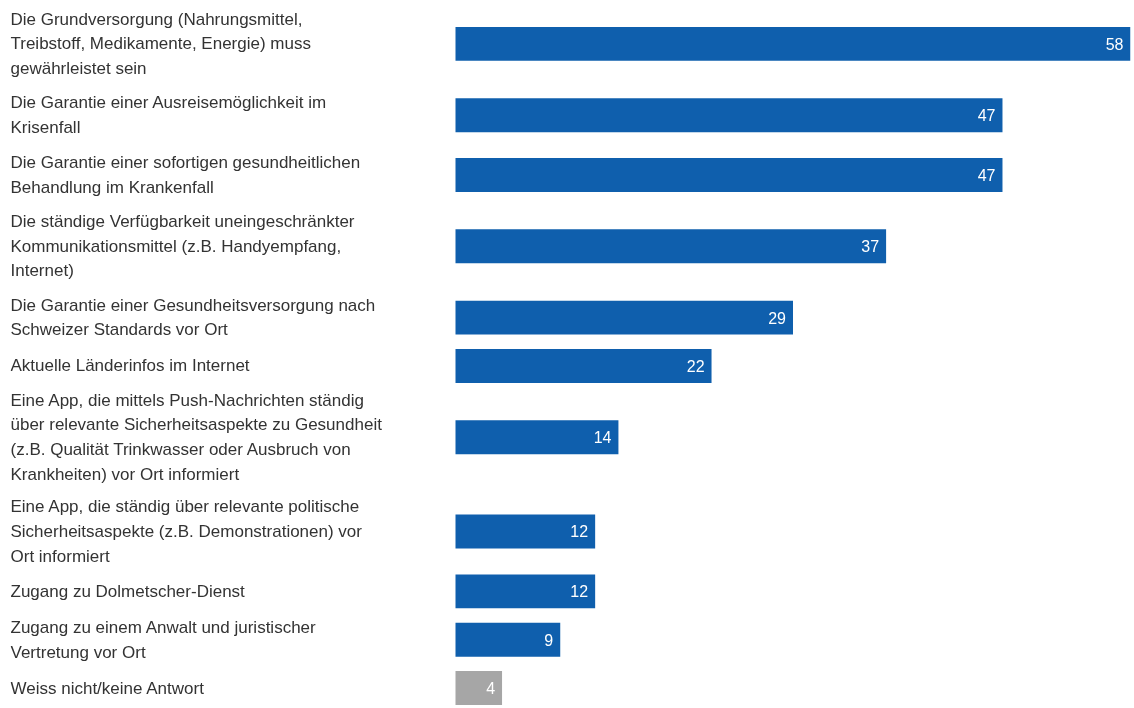 Image resolution: width=1134 pixels, height=708 pixels. What do you see at coordinates (182, 246) in the screenshot?
I see `y-tick-label: Die ständige Verfügbarkeit uneingeschränkter Kommunikationsmittel (z.B. Handyempfang, Internet)` at bounding box center [182, 246].